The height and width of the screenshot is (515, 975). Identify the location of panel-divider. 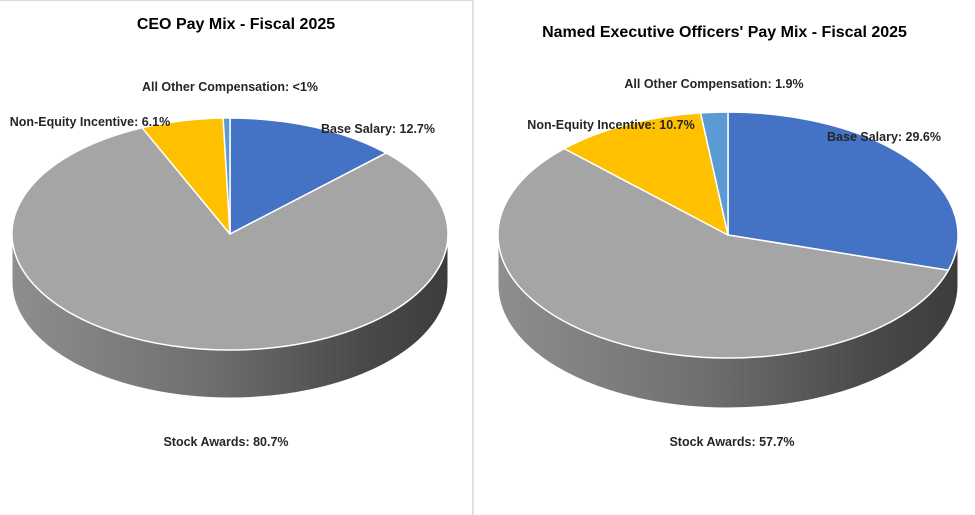
(473, 257).